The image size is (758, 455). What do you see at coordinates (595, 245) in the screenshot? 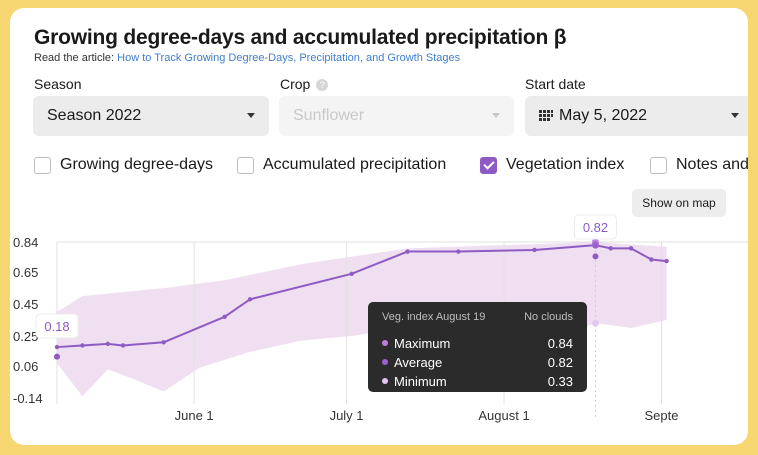
I see `hover-avg-marker` at bounding box center [595, 245].